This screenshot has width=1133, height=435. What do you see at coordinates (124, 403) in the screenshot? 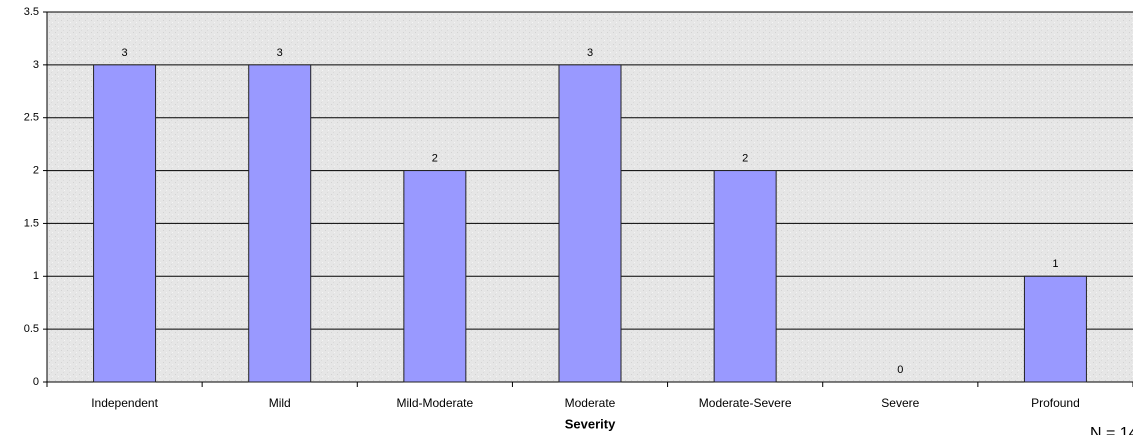
I see `x-tick-label: Independent` at bounding box center [124, 403].